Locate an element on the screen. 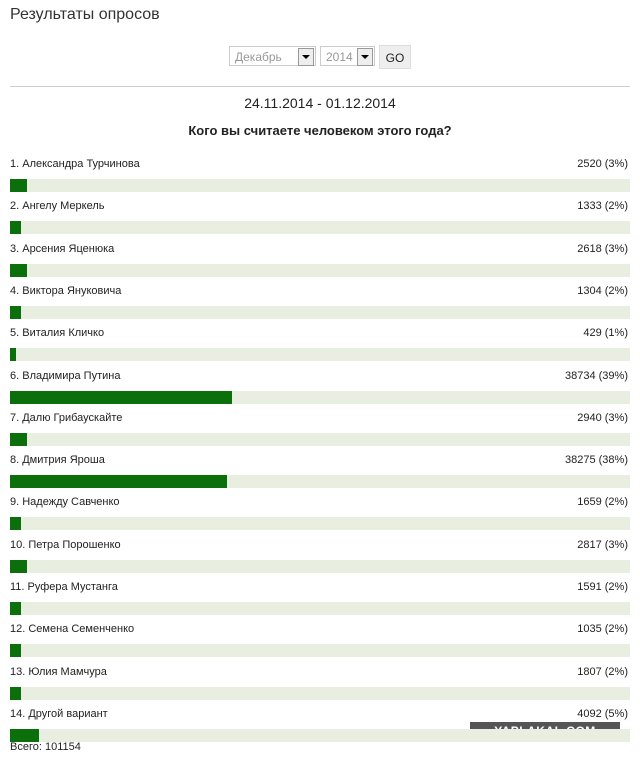 The width and height of the screenshot is (640, 759). option-label: 11. Руфера Мустанга is located at coordinates (64, 587).